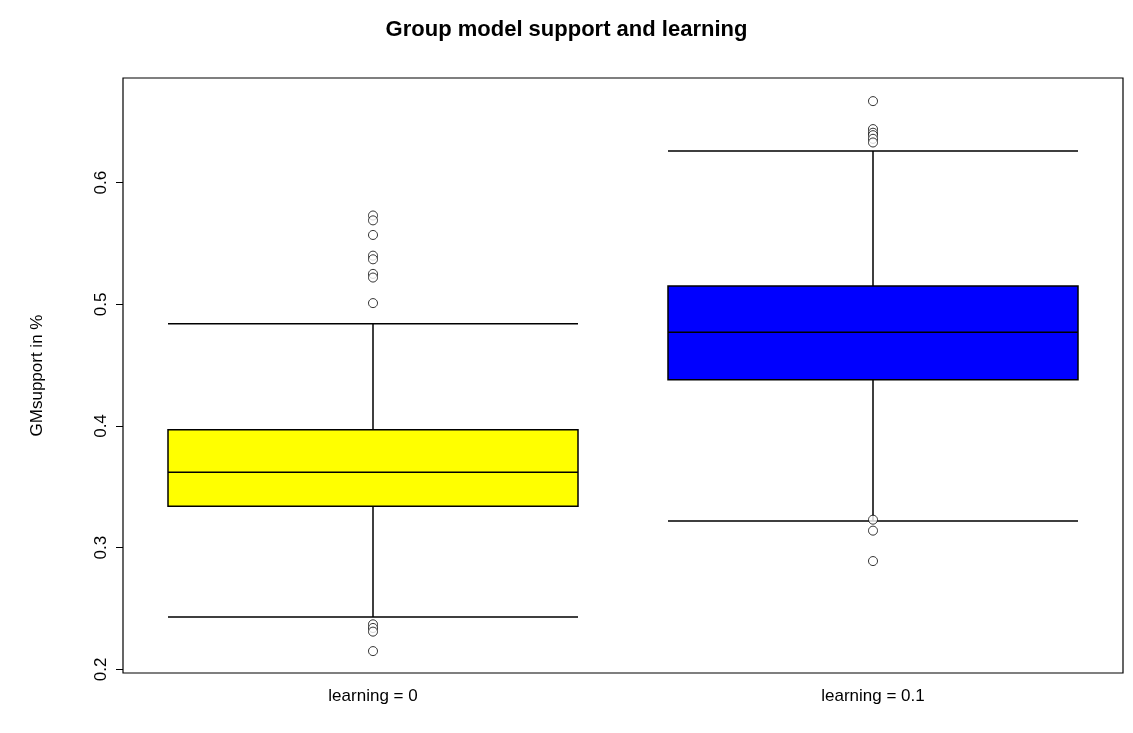  I want to click on y-tick-label: 0.4, so click(100, 426).